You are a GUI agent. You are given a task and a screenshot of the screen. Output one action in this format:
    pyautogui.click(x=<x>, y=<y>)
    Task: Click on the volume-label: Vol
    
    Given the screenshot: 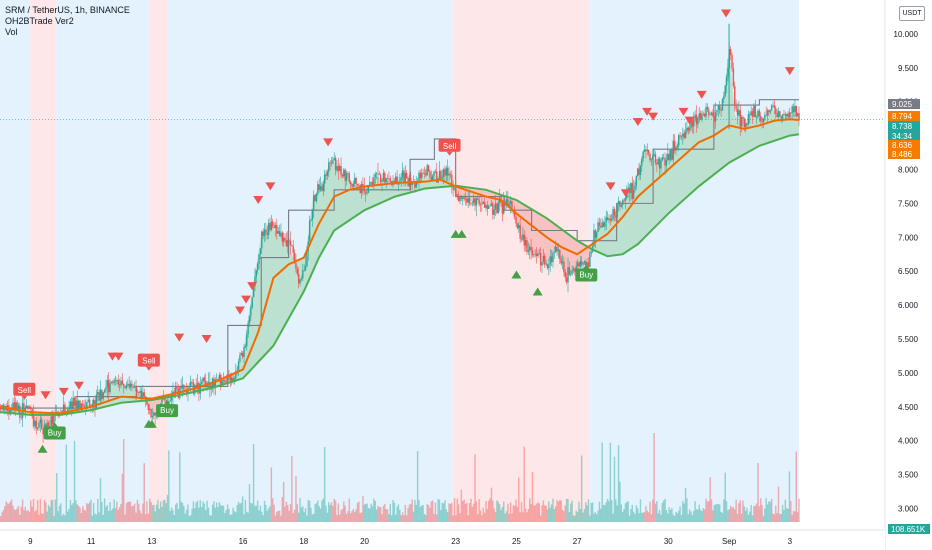 What is the action you would take?
    pyautogui.click(x=11, y=32)
    